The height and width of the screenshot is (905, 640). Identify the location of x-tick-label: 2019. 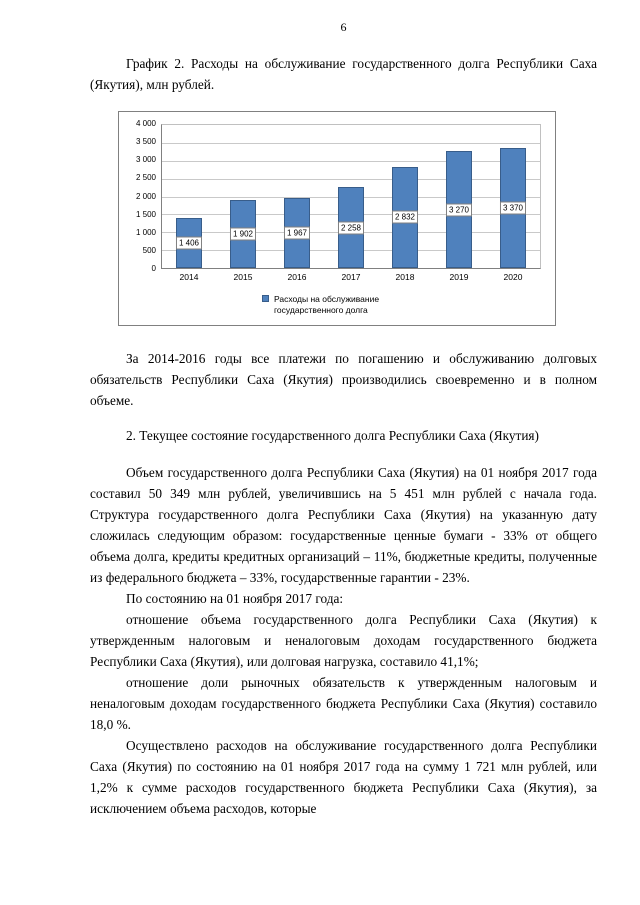
(459, 277).